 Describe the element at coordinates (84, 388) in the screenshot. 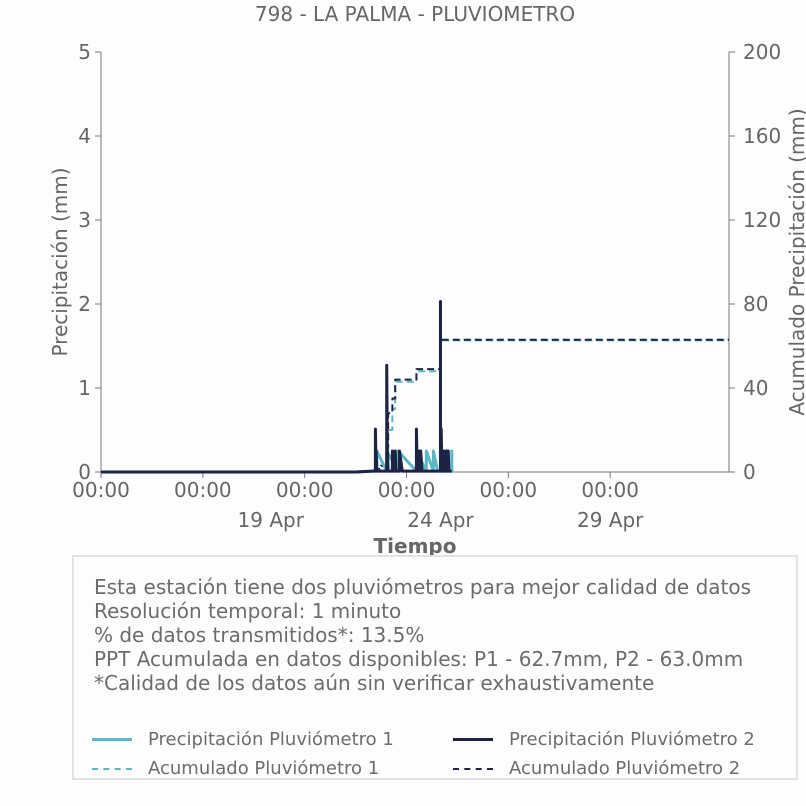

I see `y-tick-label: 1` at that location.